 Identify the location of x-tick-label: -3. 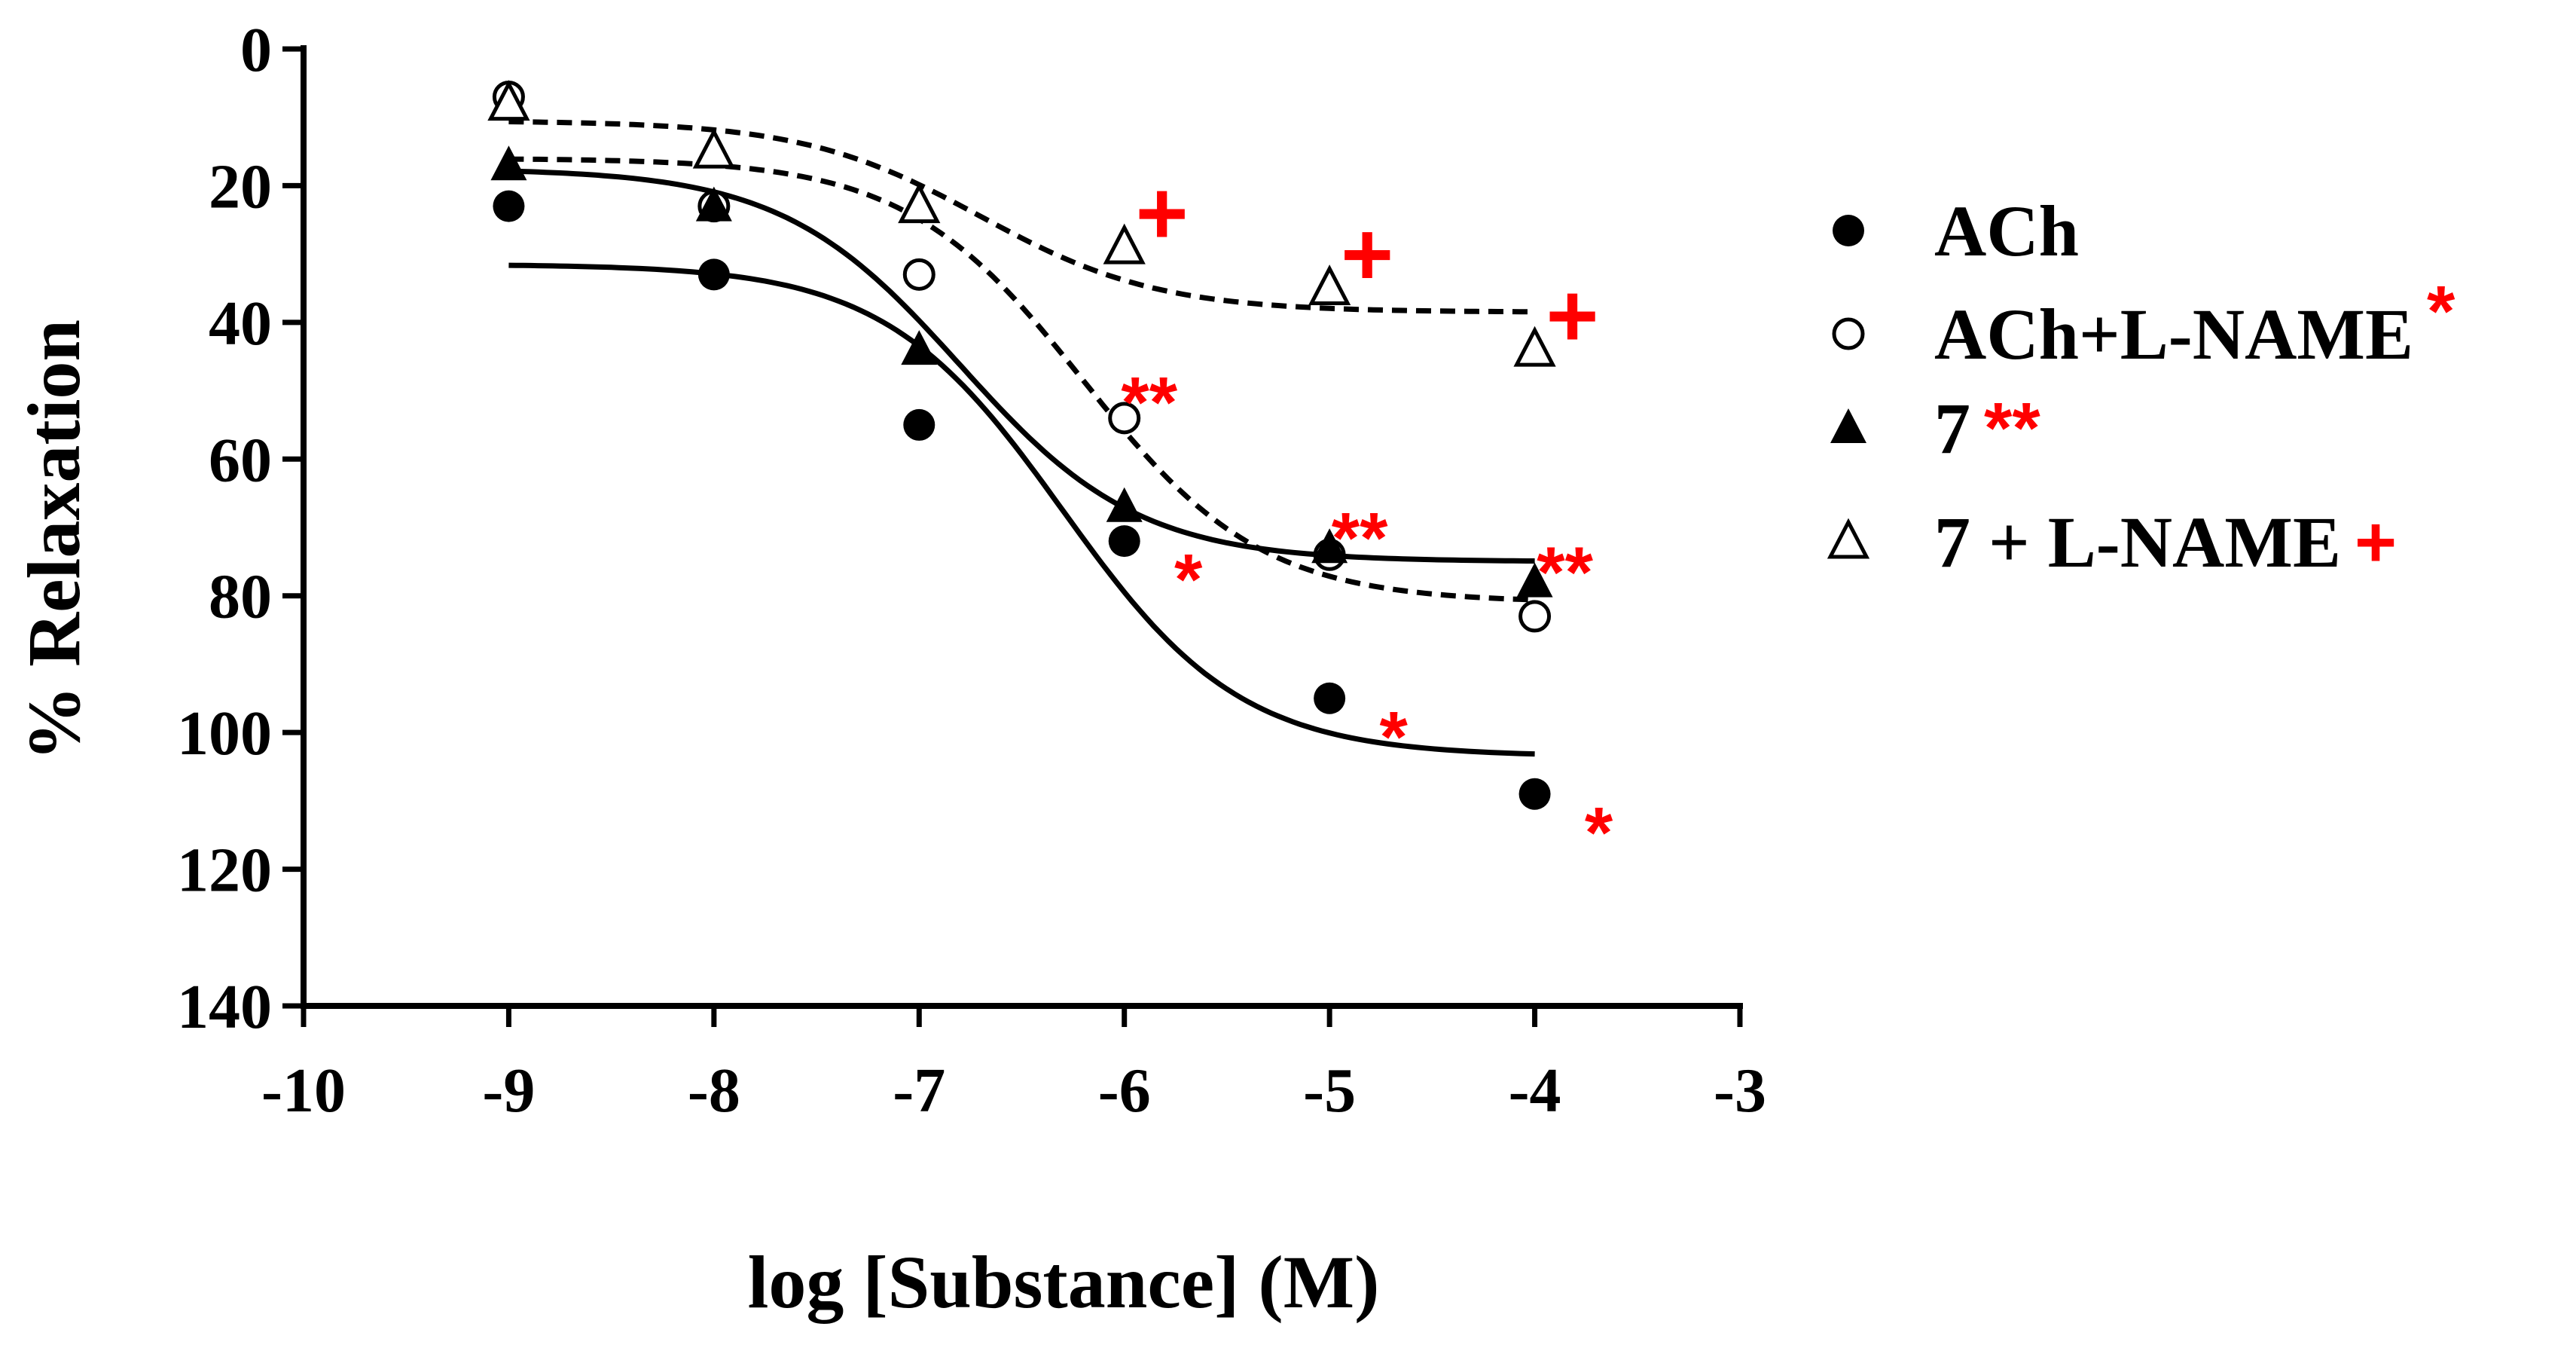
(1740, 1091).